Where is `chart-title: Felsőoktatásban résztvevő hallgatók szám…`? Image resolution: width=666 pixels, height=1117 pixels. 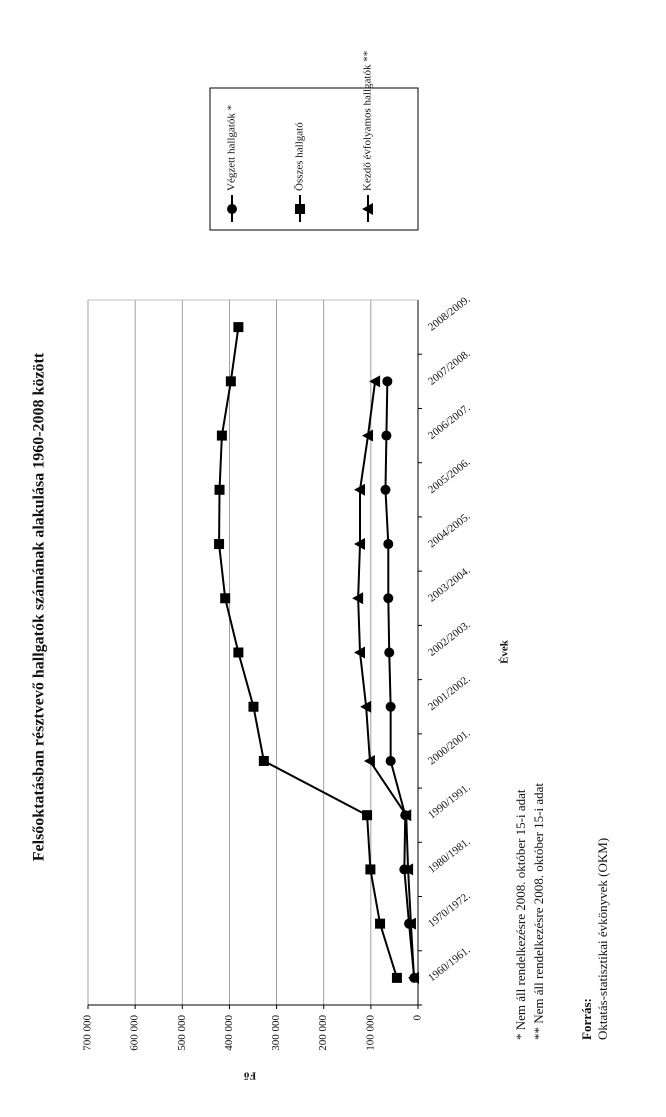 chart-title: Felsőoktatásban résztvevő hallgatók szám… is located at coordinates (39, 606).